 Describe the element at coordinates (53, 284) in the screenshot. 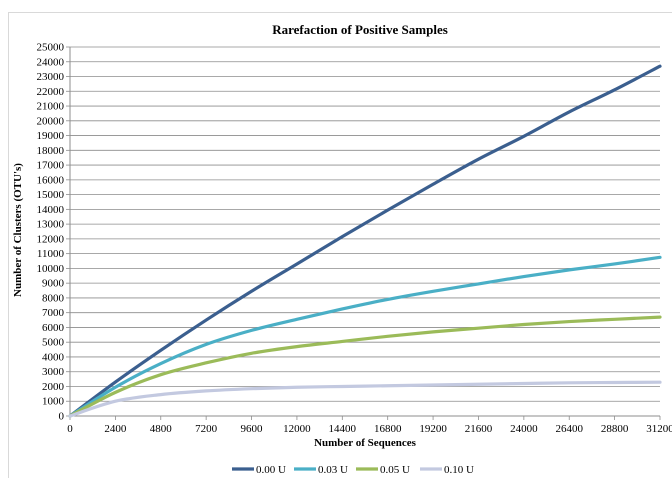

I see `y-tick-label: 9000` at that location.